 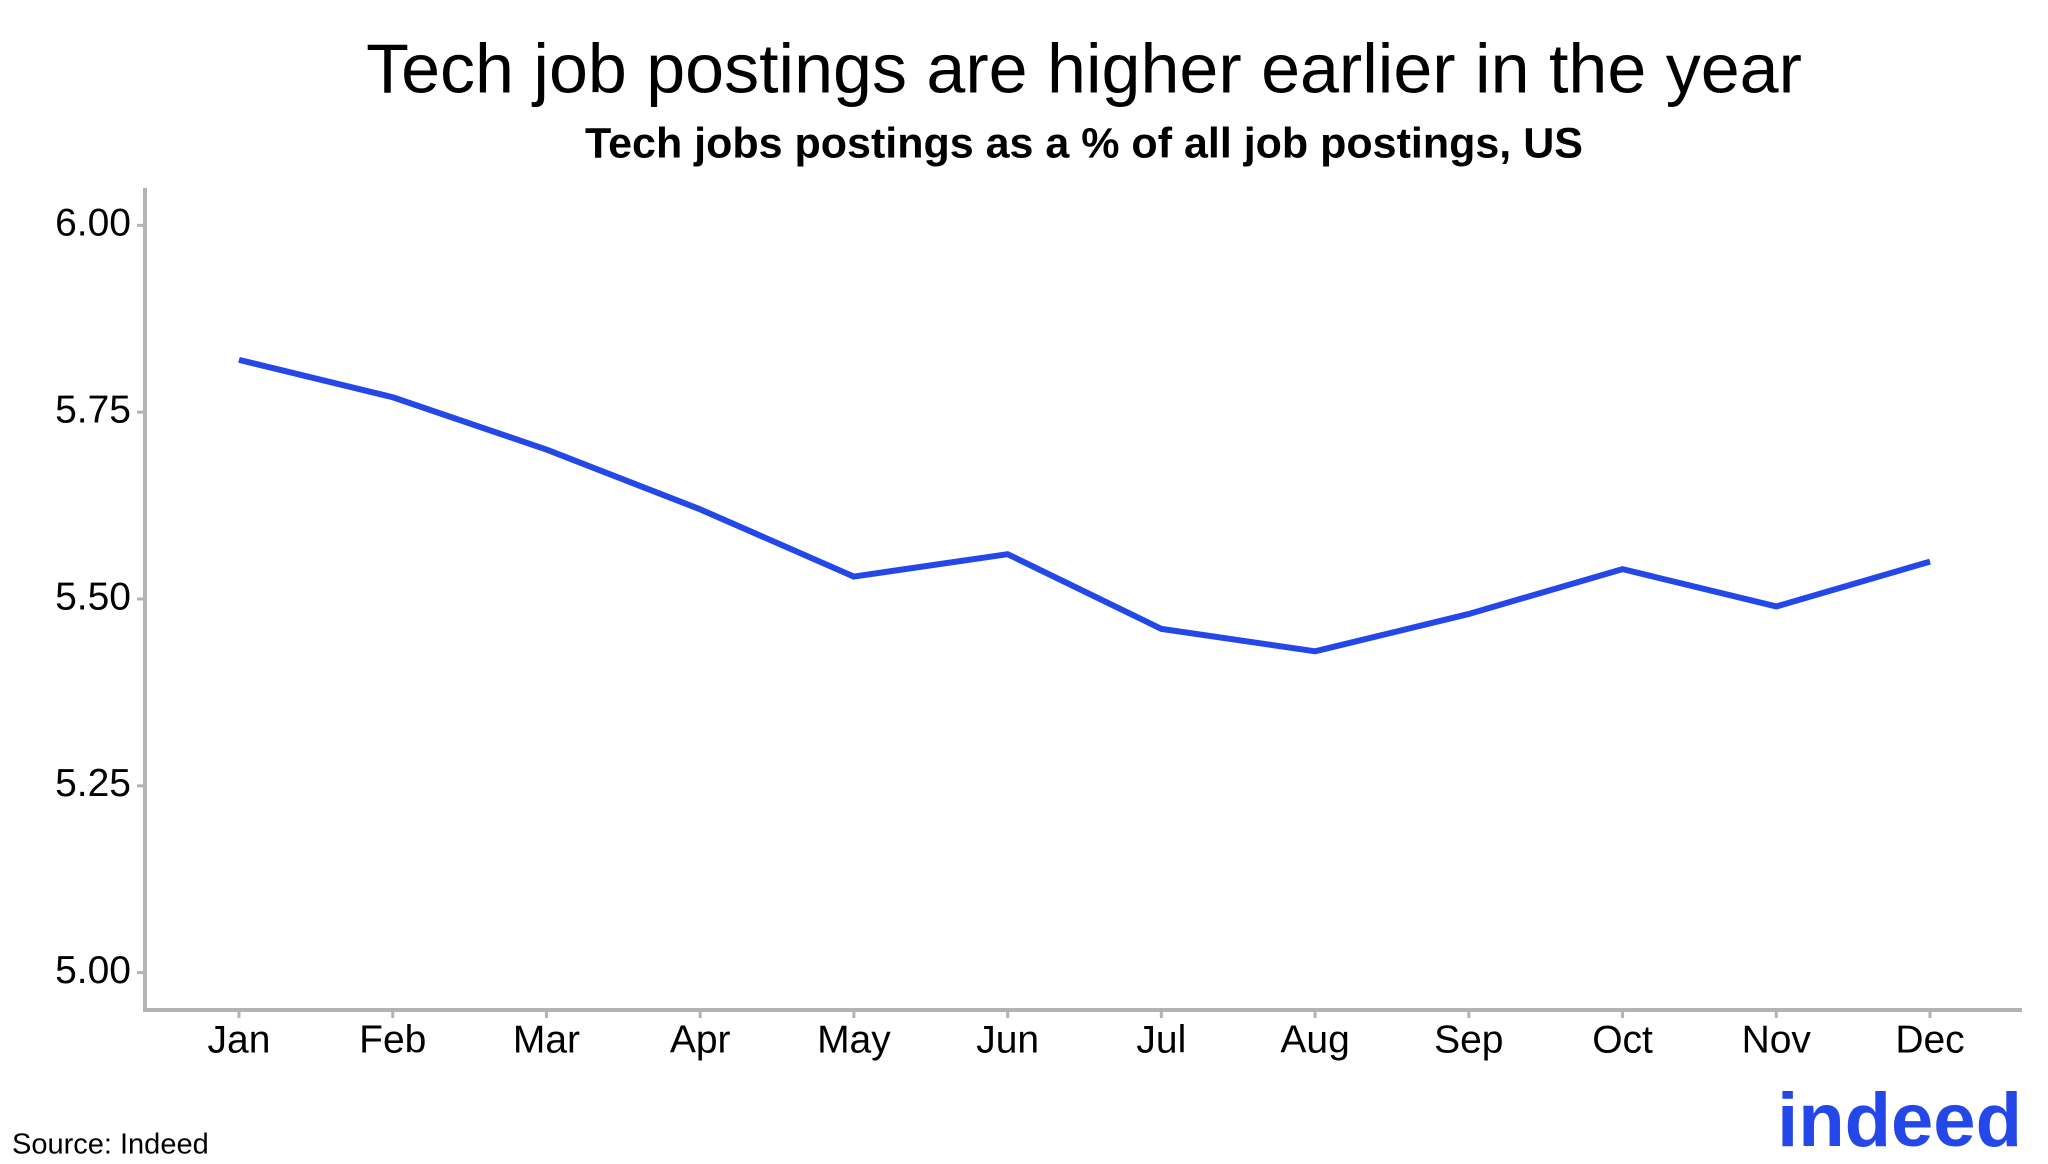 What do you see at coordinates (110, 1145) in the screenshot?
I see `source-note: Source: Indeed` at bounding box center [110, 1145].